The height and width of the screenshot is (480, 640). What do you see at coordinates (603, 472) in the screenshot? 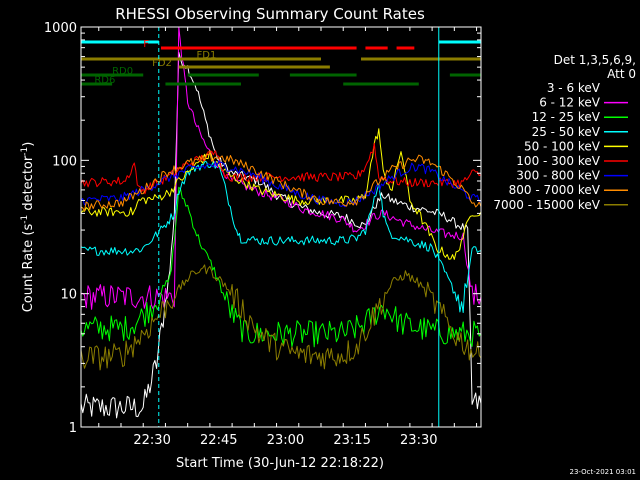
I see `footer-timestamp: 23-Oct-2021 03:01` at bounding box center [603, 472].